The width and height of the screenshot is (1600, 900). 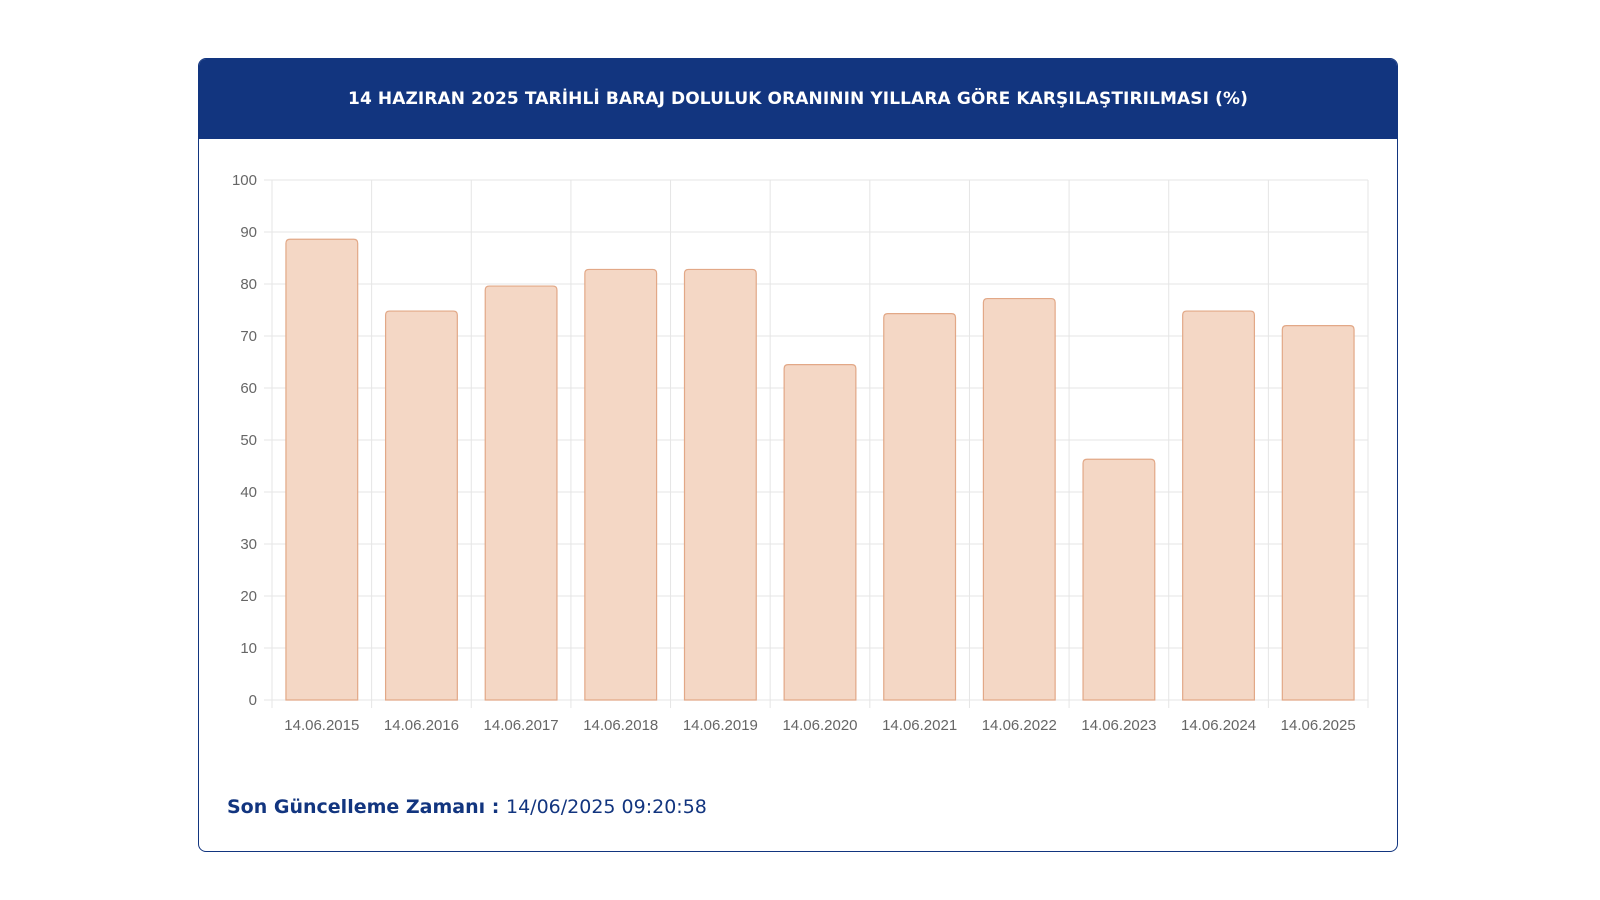 I want to click on bar-14.06.2019, so click(x=720, y=484).